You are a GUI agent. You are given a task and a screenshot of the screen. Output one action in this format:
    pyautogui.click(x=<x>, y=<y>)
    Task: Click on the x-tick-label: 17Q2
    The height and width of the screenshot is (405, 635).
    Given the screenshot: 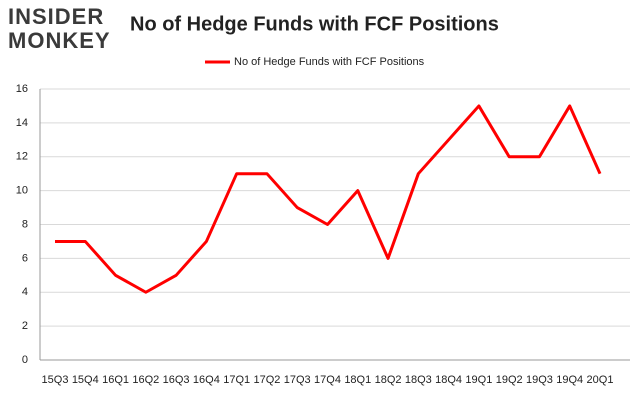 What is the action you would take?
    pyautogui.click(x=266, y=380)
    